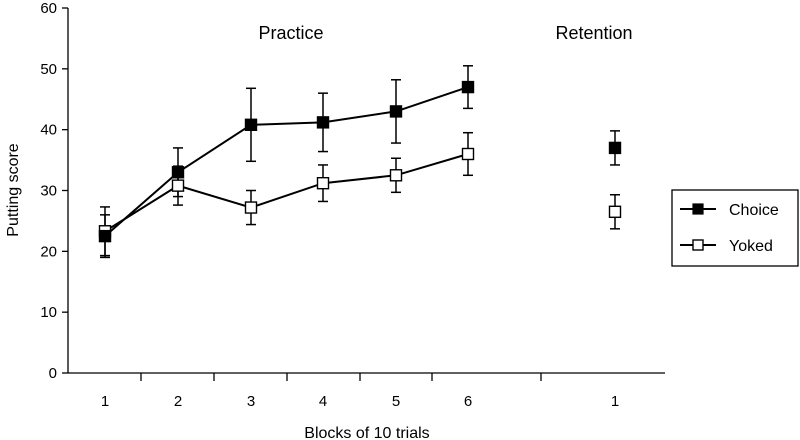 This screenshot has width=800, height=440. Describe the element at coordinates (178, 401) in the screenshot. I see `x-tick-label: 2` at that location.